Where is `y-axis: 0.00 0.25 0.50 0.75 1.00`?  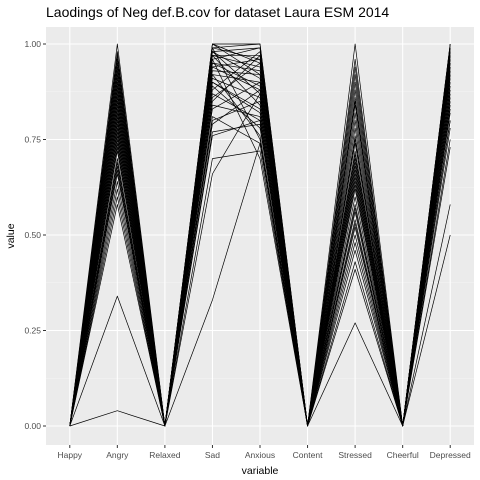
y-axis: 0.00 0.25 0.50 0.75 1.00 is located at coordinates (35, 235).